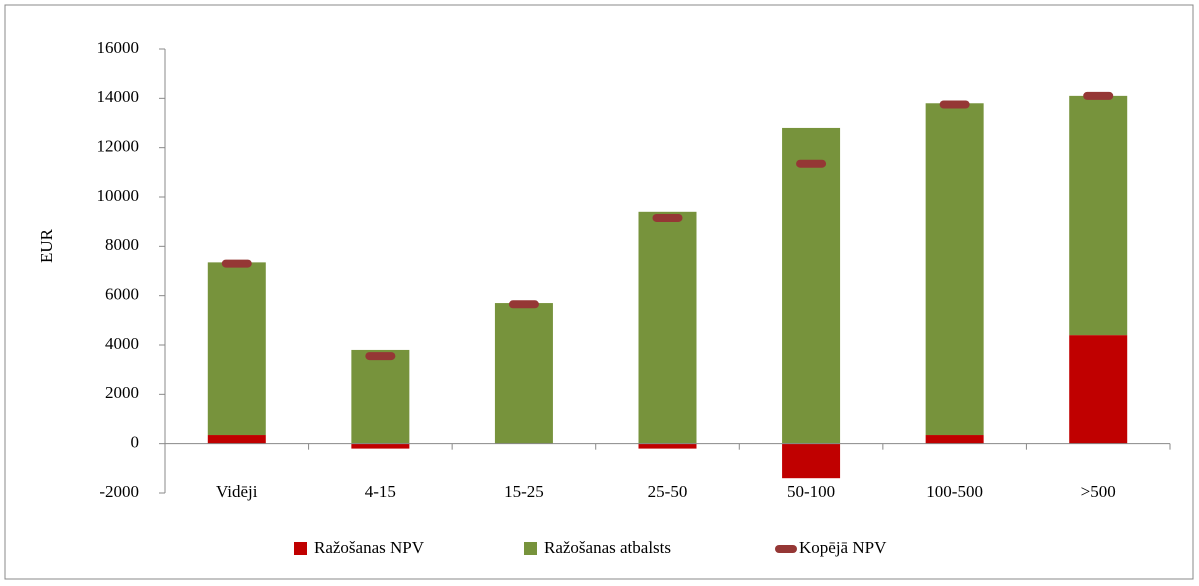 The width and height of the screenshot is (1199, 586). I want to click on x-tick-label: Vidēji, so click(237, 491).